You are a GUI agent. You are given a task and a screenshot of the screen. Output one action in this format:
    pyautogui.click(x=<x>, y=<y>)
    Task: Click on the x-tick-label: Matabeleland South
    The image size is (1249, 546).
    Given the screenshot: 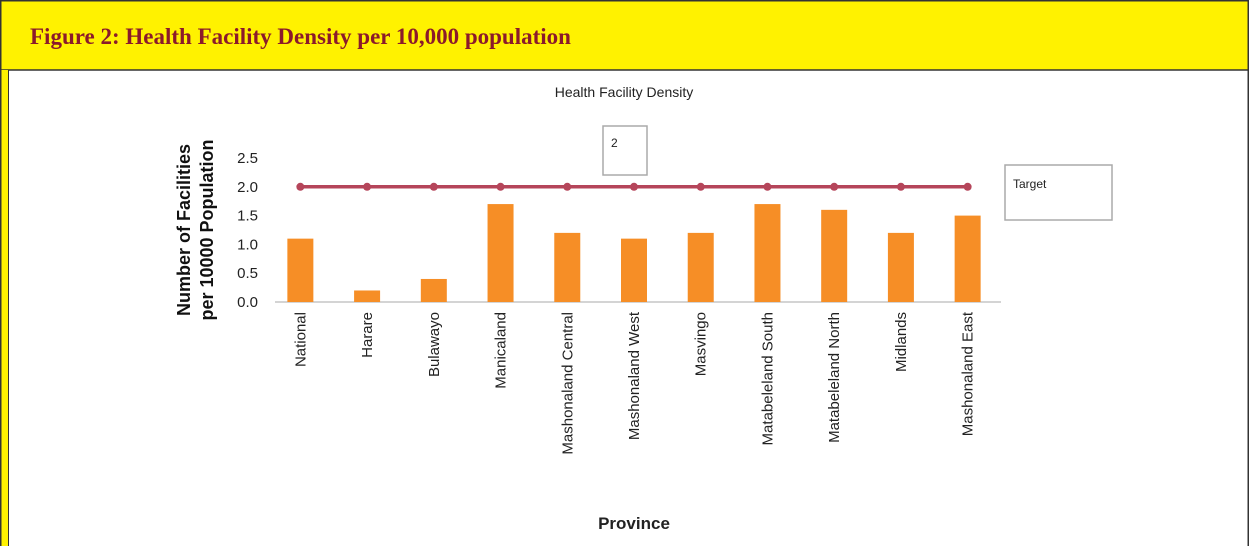 What is the action you would take?
    pyautogui.click(x=767, y=378)
    